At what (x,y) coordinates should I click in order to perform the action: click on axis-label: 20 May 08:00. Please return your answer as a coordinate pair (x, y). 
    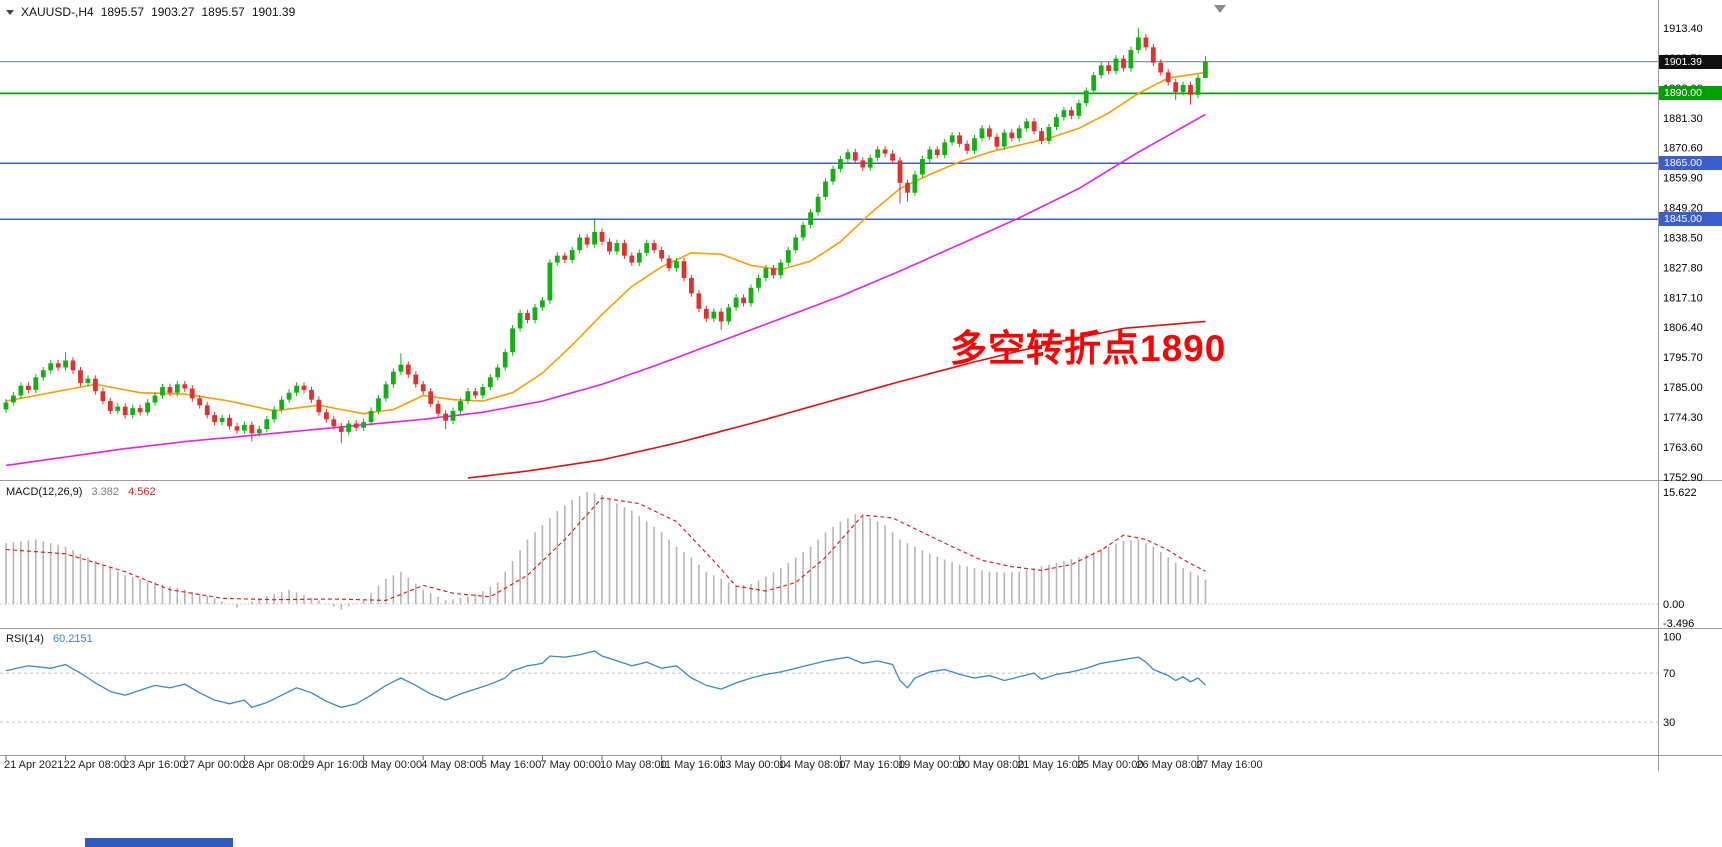
    Looking at the image, I should click on (991, 765).